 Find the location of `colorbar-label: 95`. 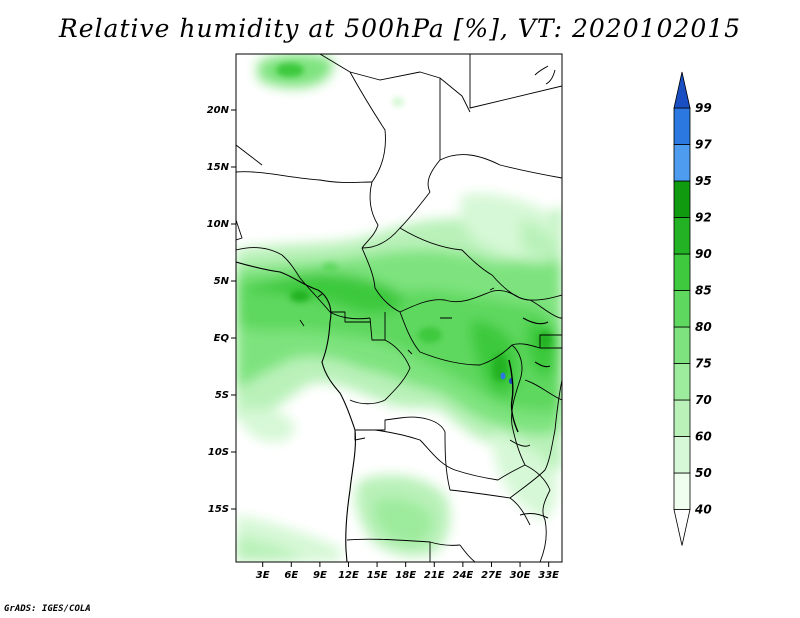

colorbar-label: 95 is located at coordinates (703, 181).